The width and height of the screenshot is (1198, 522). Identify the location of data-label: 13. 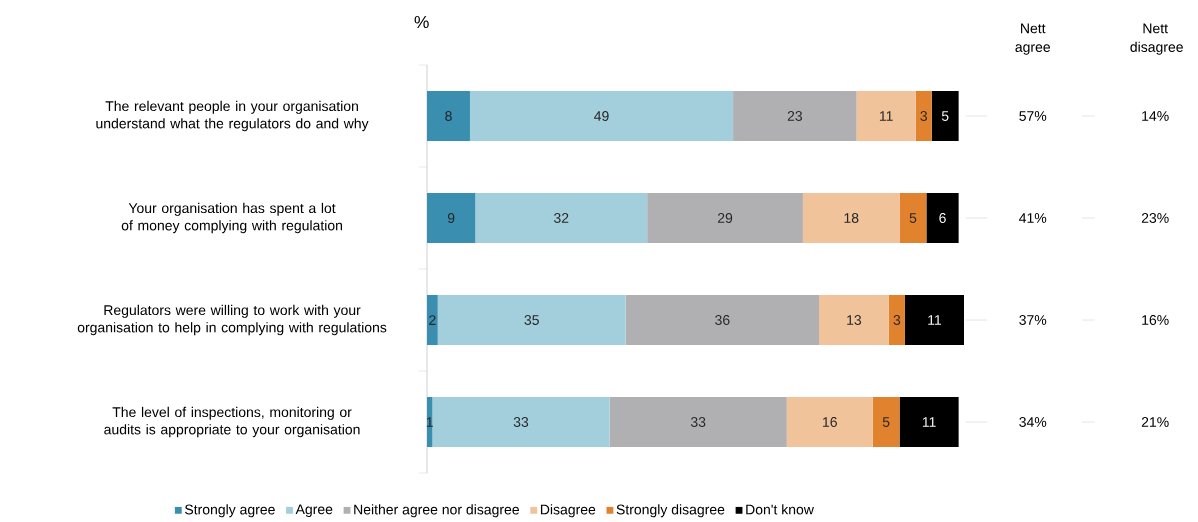
(854, 320).